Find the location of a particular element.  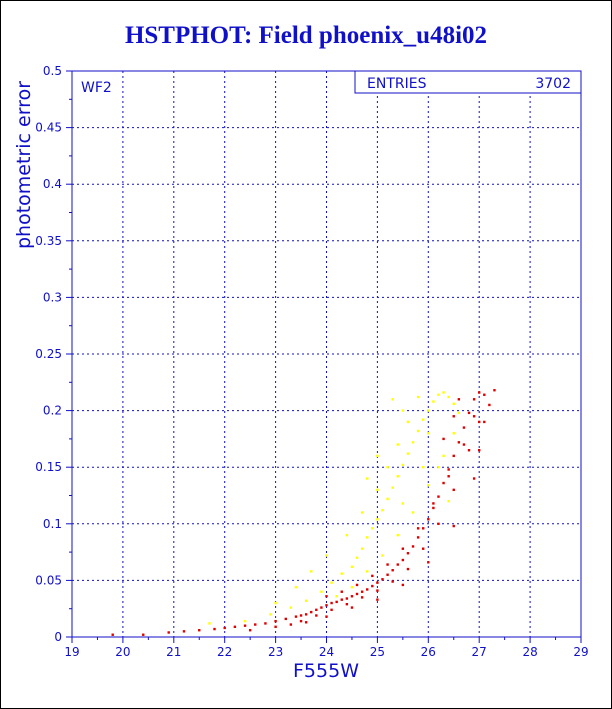

x-tick-label: 28 is located at coordinates (529, 652).